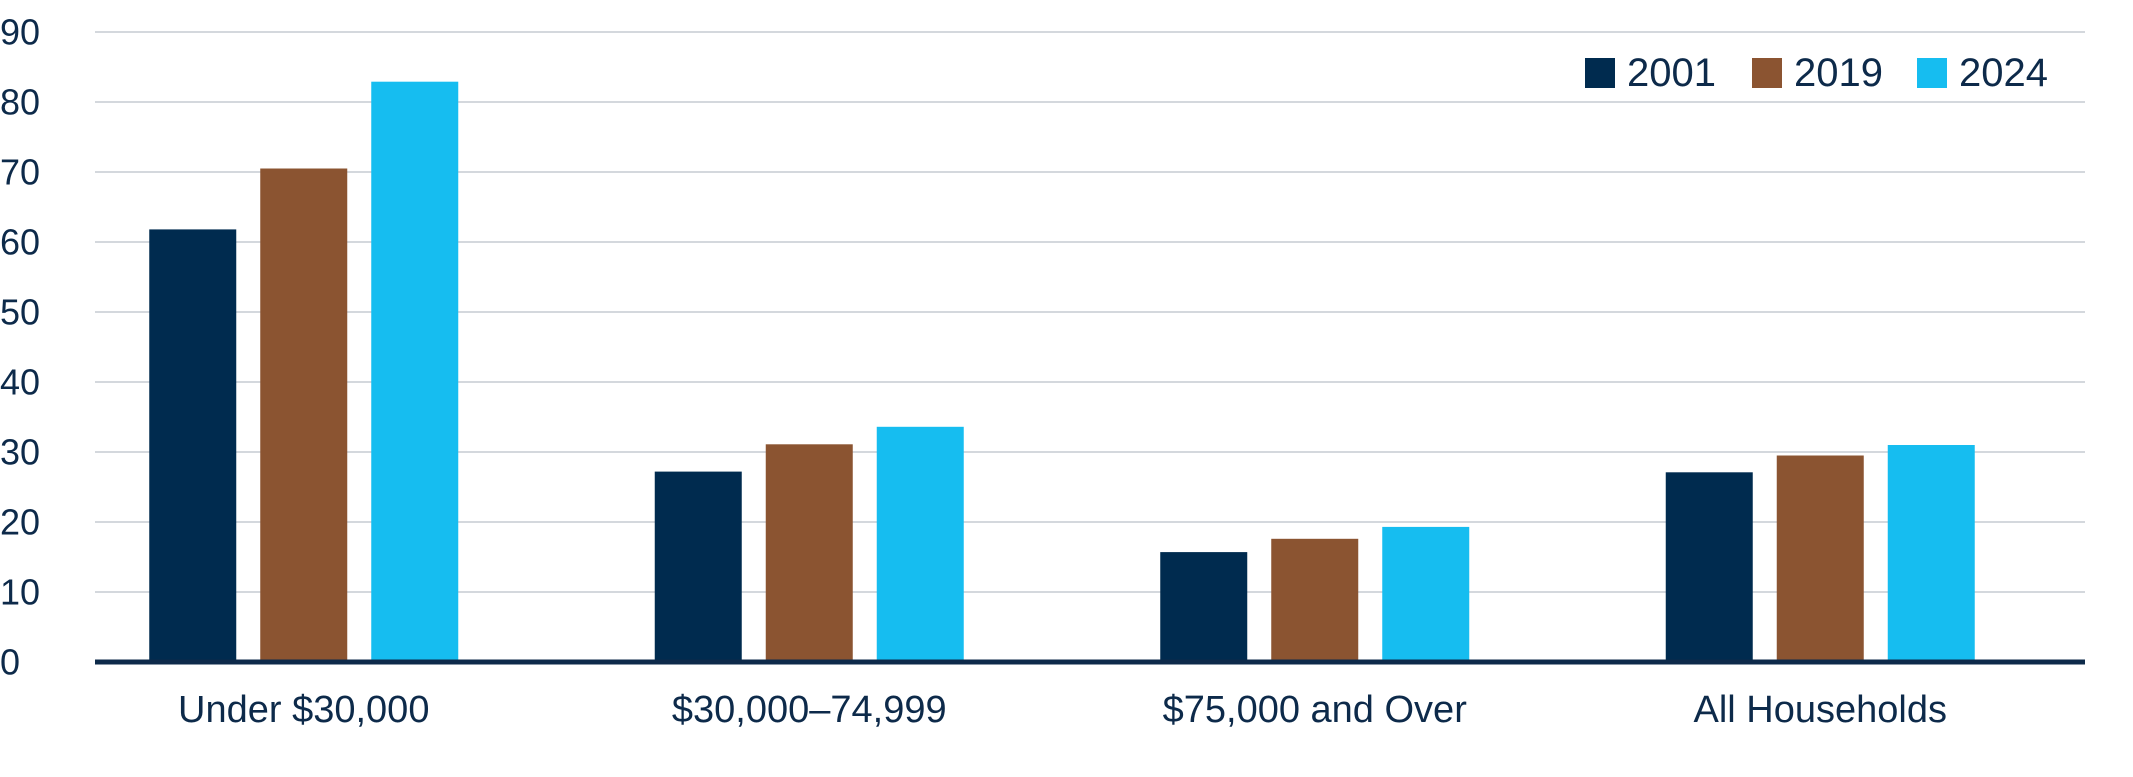  I want to click on y-tick-label: 90, so click(20, 32).